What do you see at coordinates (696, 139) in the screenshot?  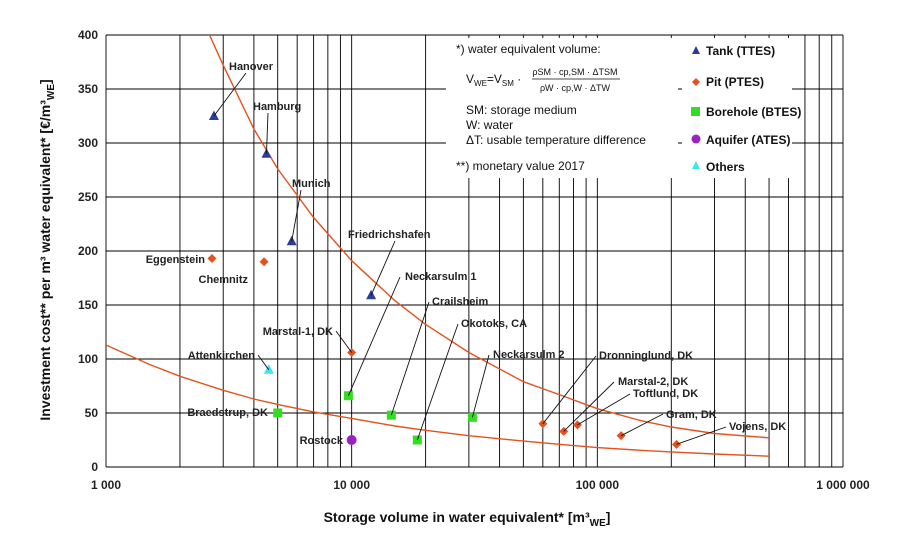 I see `legend-aquifer-icon` at bounding box center [696, 139].